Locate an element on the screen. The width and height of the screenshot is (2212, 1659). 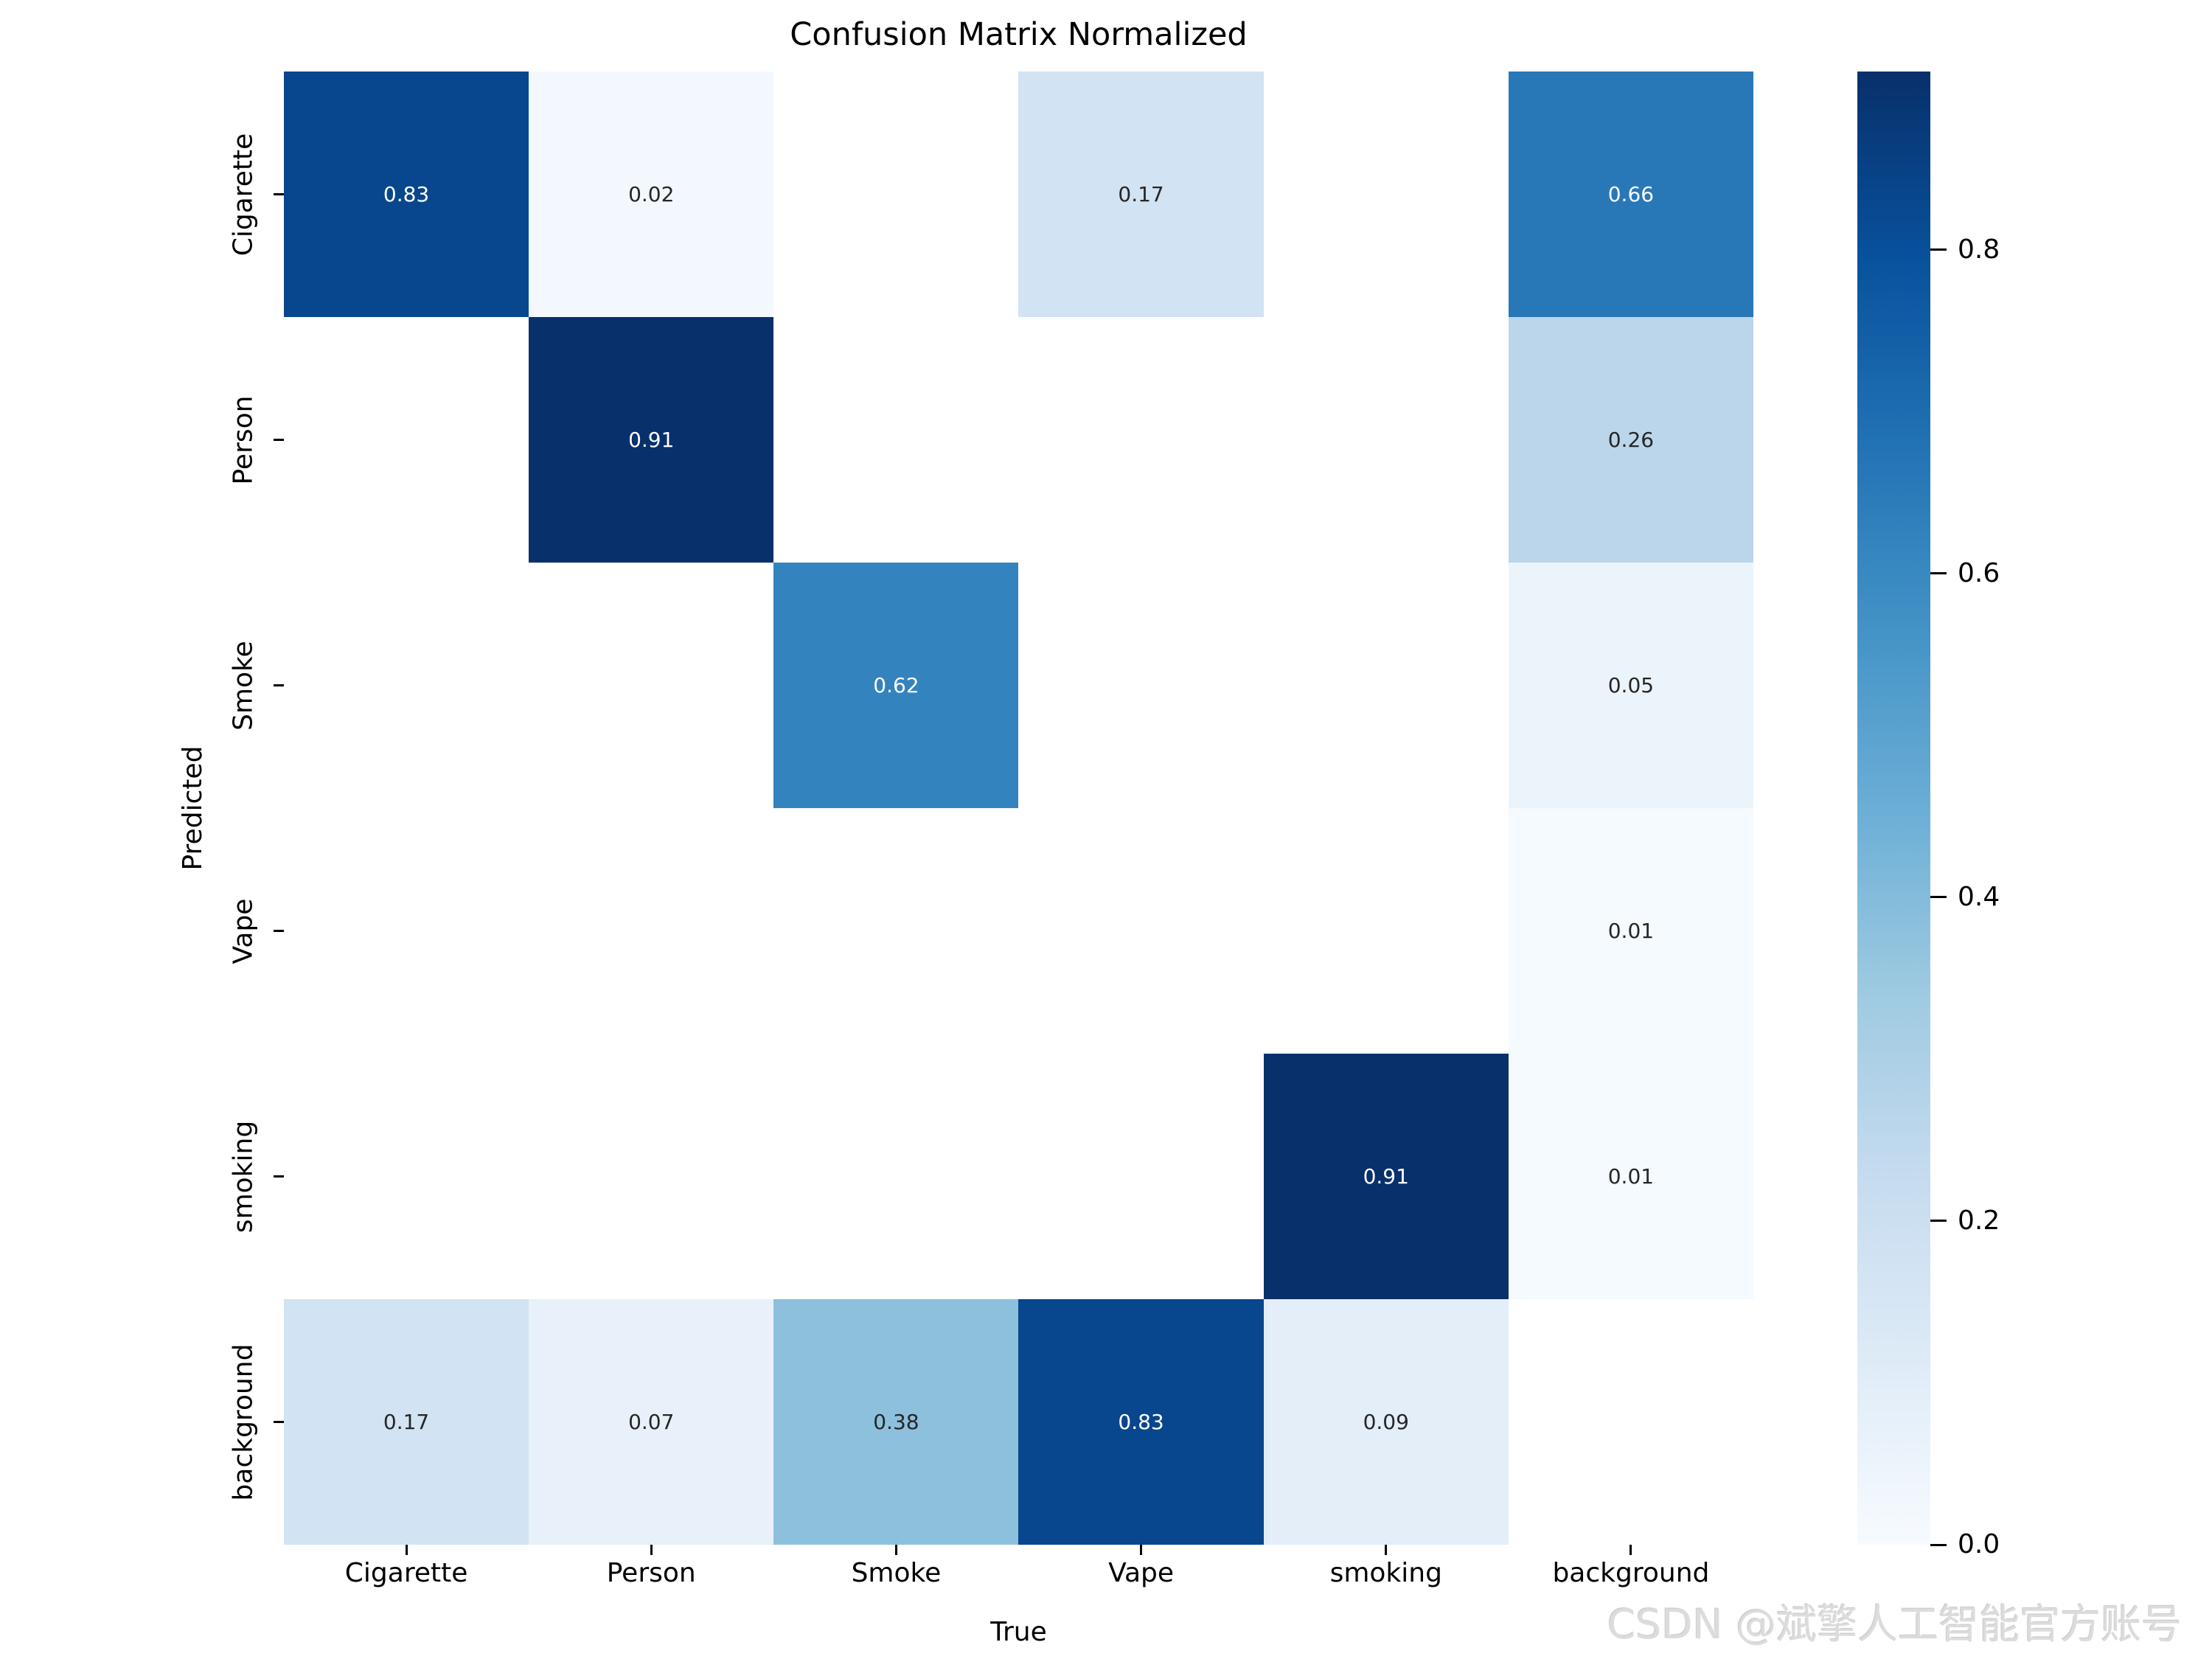
colorbar-tick-label: 0.6 is located at coordinates (1979, 572).